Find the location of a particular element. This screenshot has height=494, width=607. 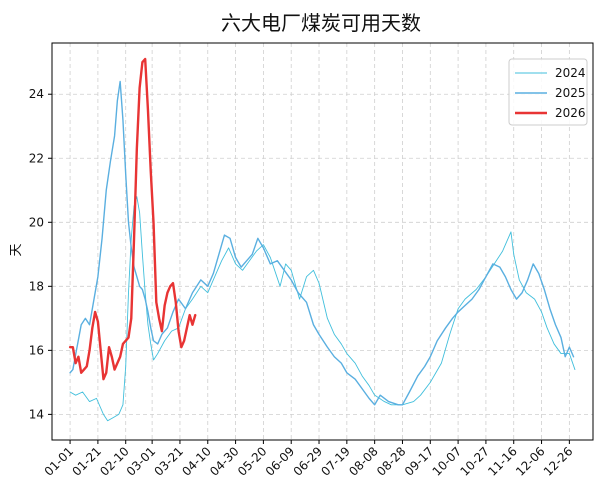

x-tick-label: 10-27 is located at coordinates (474, 461).